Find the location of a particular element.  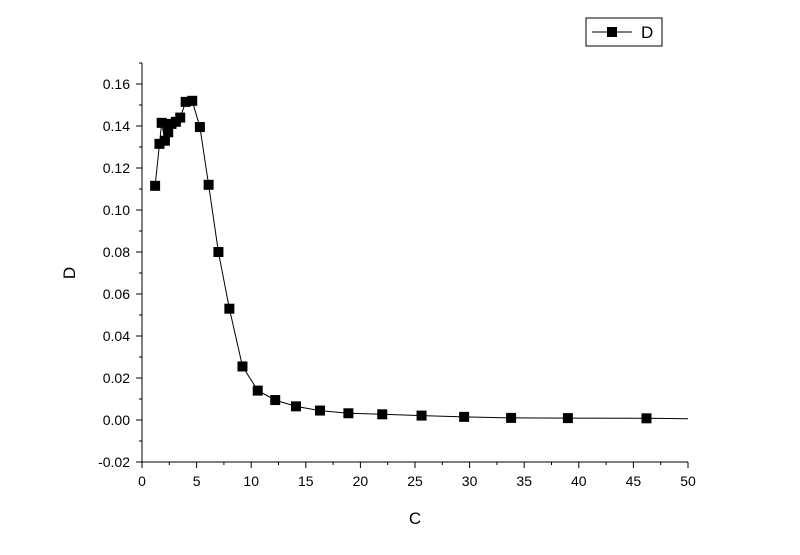

x-tick-label: 5 is located at coordinates (197, 481).